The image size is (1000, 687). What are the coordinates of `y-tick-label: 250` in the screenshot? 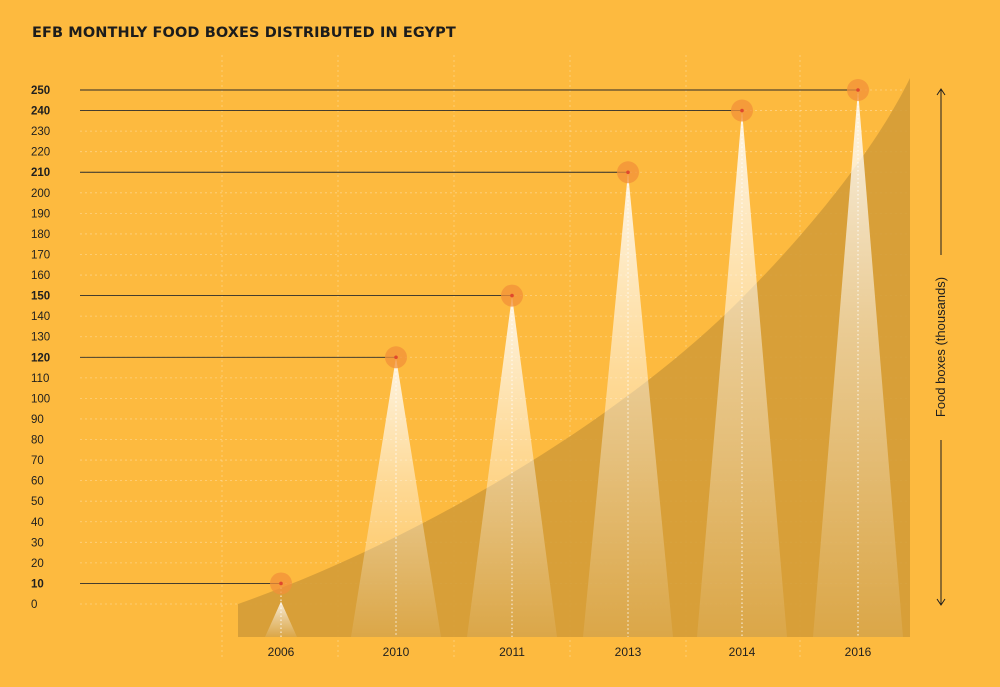 It's located at (40, 91).